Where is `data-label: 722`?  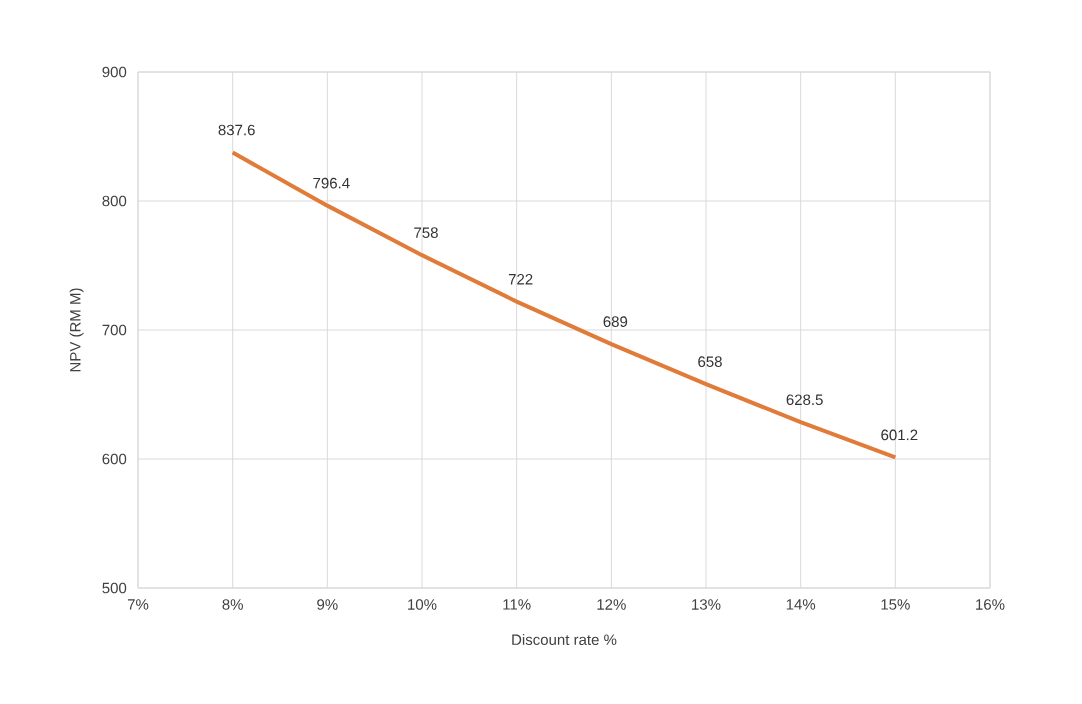
data-label: 722 is located at coordinates (520, 279).